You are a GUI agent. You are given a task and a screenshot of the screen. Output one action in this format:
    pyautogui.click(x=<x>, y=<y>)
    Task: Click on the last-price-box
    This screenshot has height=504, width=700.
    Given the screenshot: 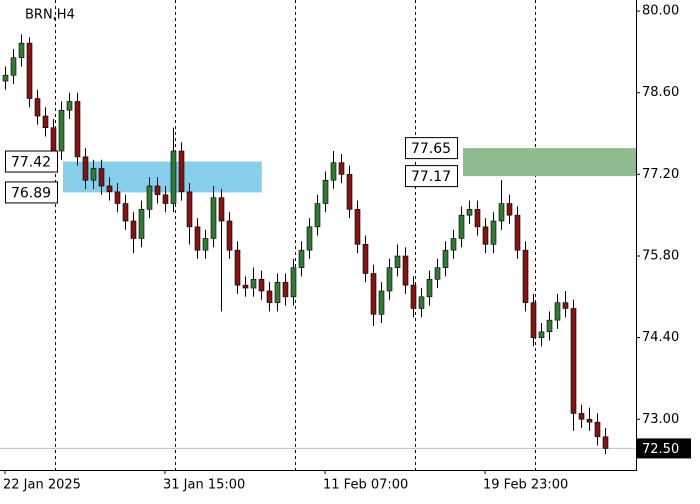 What is the action you would take?
    pyautogui.click(x=664, y=448)
    